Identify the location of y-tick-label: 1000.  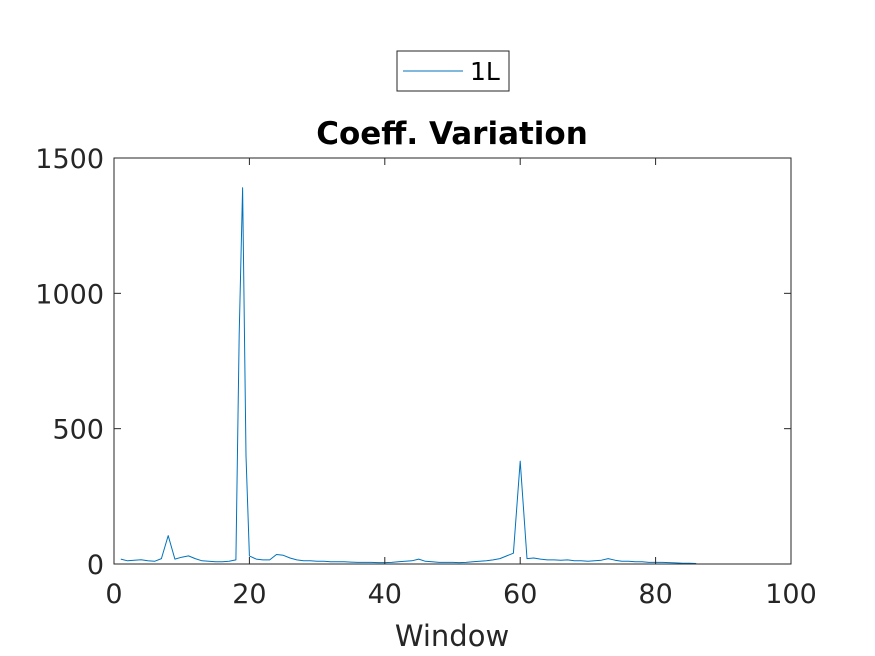
(69, 294).